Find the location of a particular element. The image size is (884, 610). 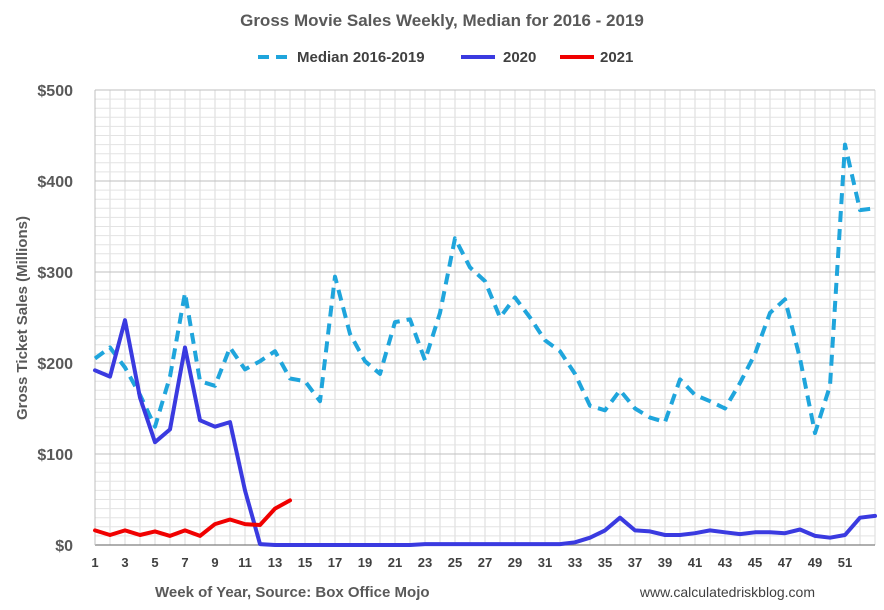

x-tick-label: 35 is located at coordinates (605, 562).